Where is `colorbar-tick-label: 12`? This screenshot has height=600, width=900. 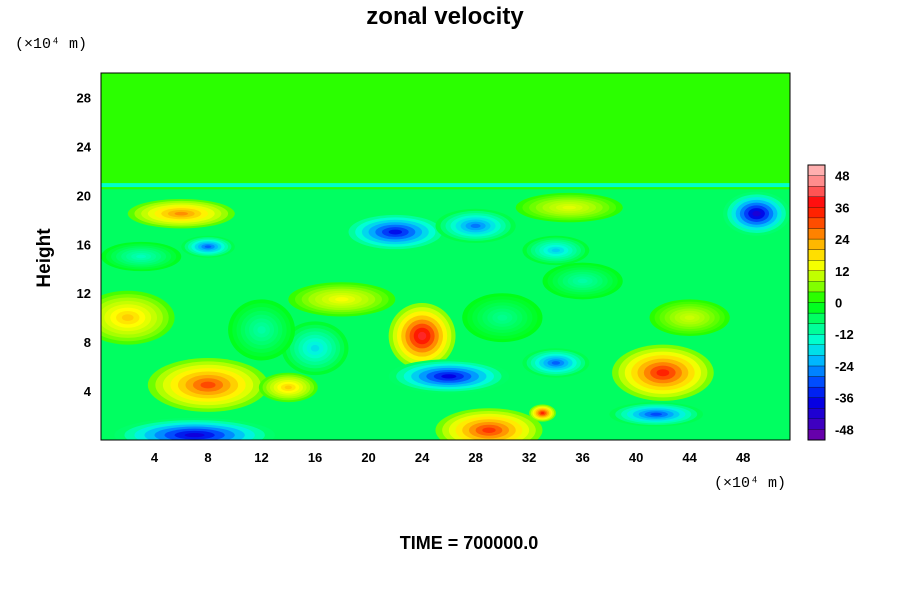
colorbar-tick-label: 12 is located at coordinates (842, 271).